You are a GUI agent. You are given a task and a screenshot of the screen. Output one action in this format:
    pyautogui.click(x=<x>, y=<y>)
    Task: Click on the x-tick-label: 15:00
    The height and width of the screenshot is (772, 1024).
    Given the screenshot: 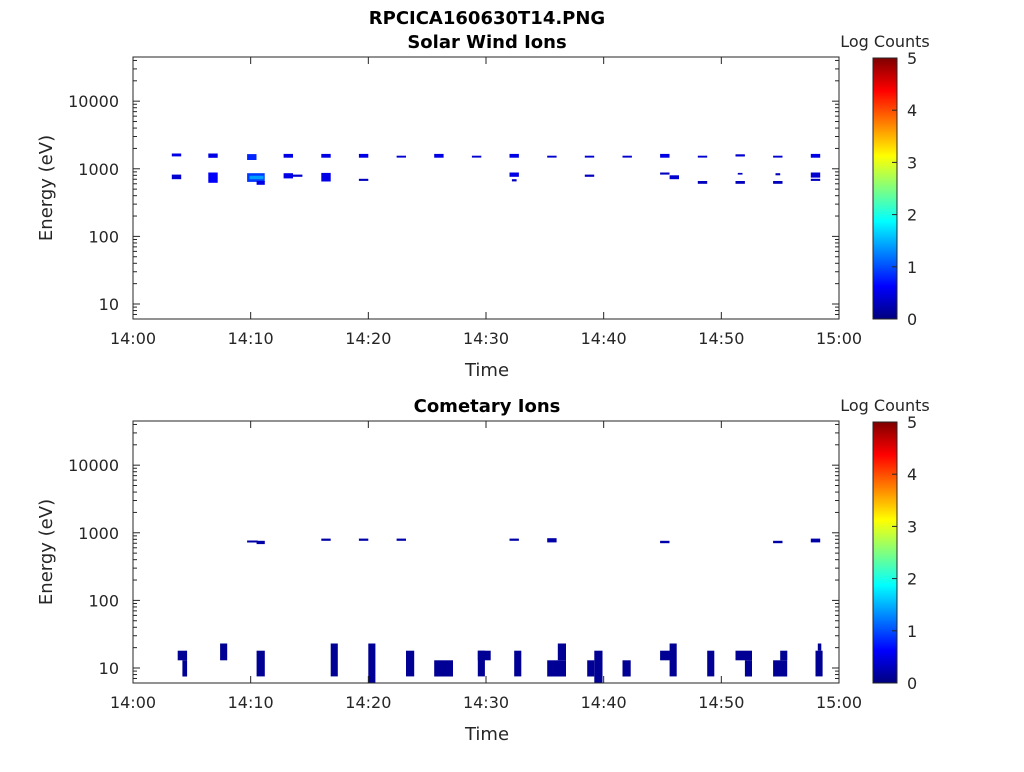 What is the action you would take?
    pyautogui.click(x=839, y=338)
    